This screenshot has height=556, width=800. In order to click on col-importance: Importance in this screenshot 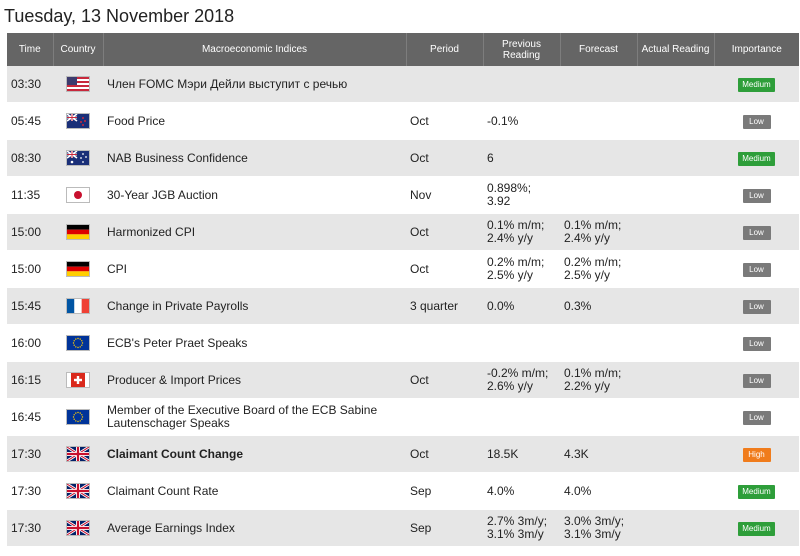, I will do `click(756, 49)`.